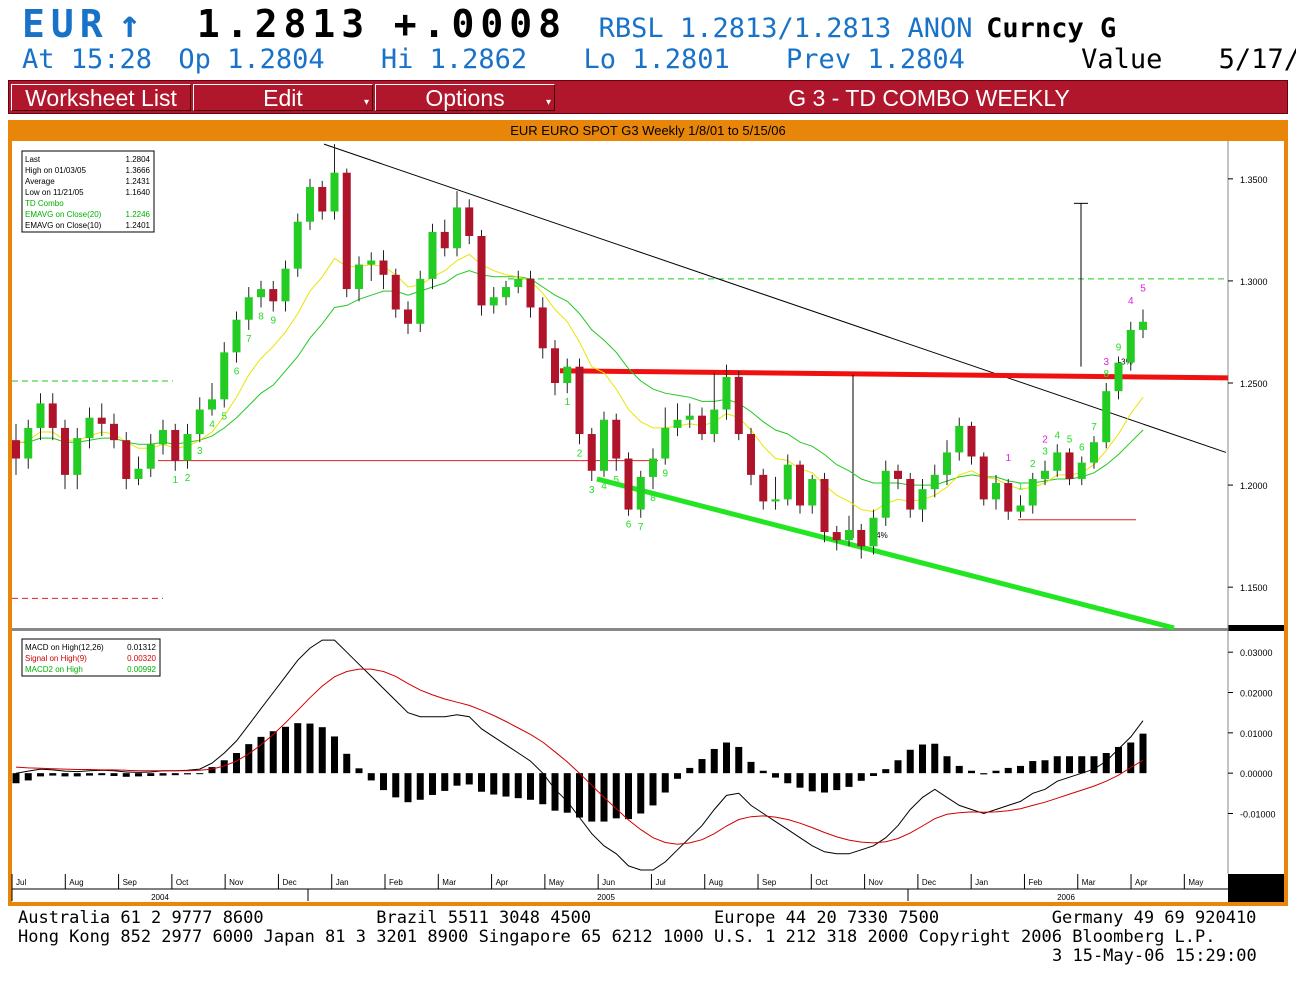 Image resolution: width=1296 pixels, height=984 pixels. What do you see at coordinates (1066, 897) in the screenshot?
I see `year-label: 2006` at bounding box center [1066, 897].